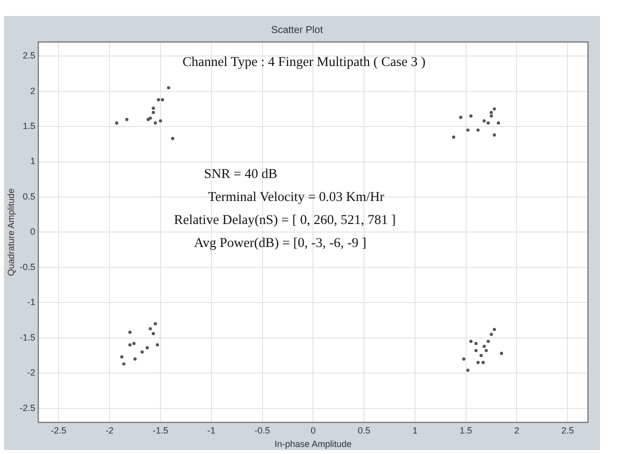 This screenshot has width=622, height=454. I want to click on y-axis-title: Quadrature Amplitude, so click(11, 232).